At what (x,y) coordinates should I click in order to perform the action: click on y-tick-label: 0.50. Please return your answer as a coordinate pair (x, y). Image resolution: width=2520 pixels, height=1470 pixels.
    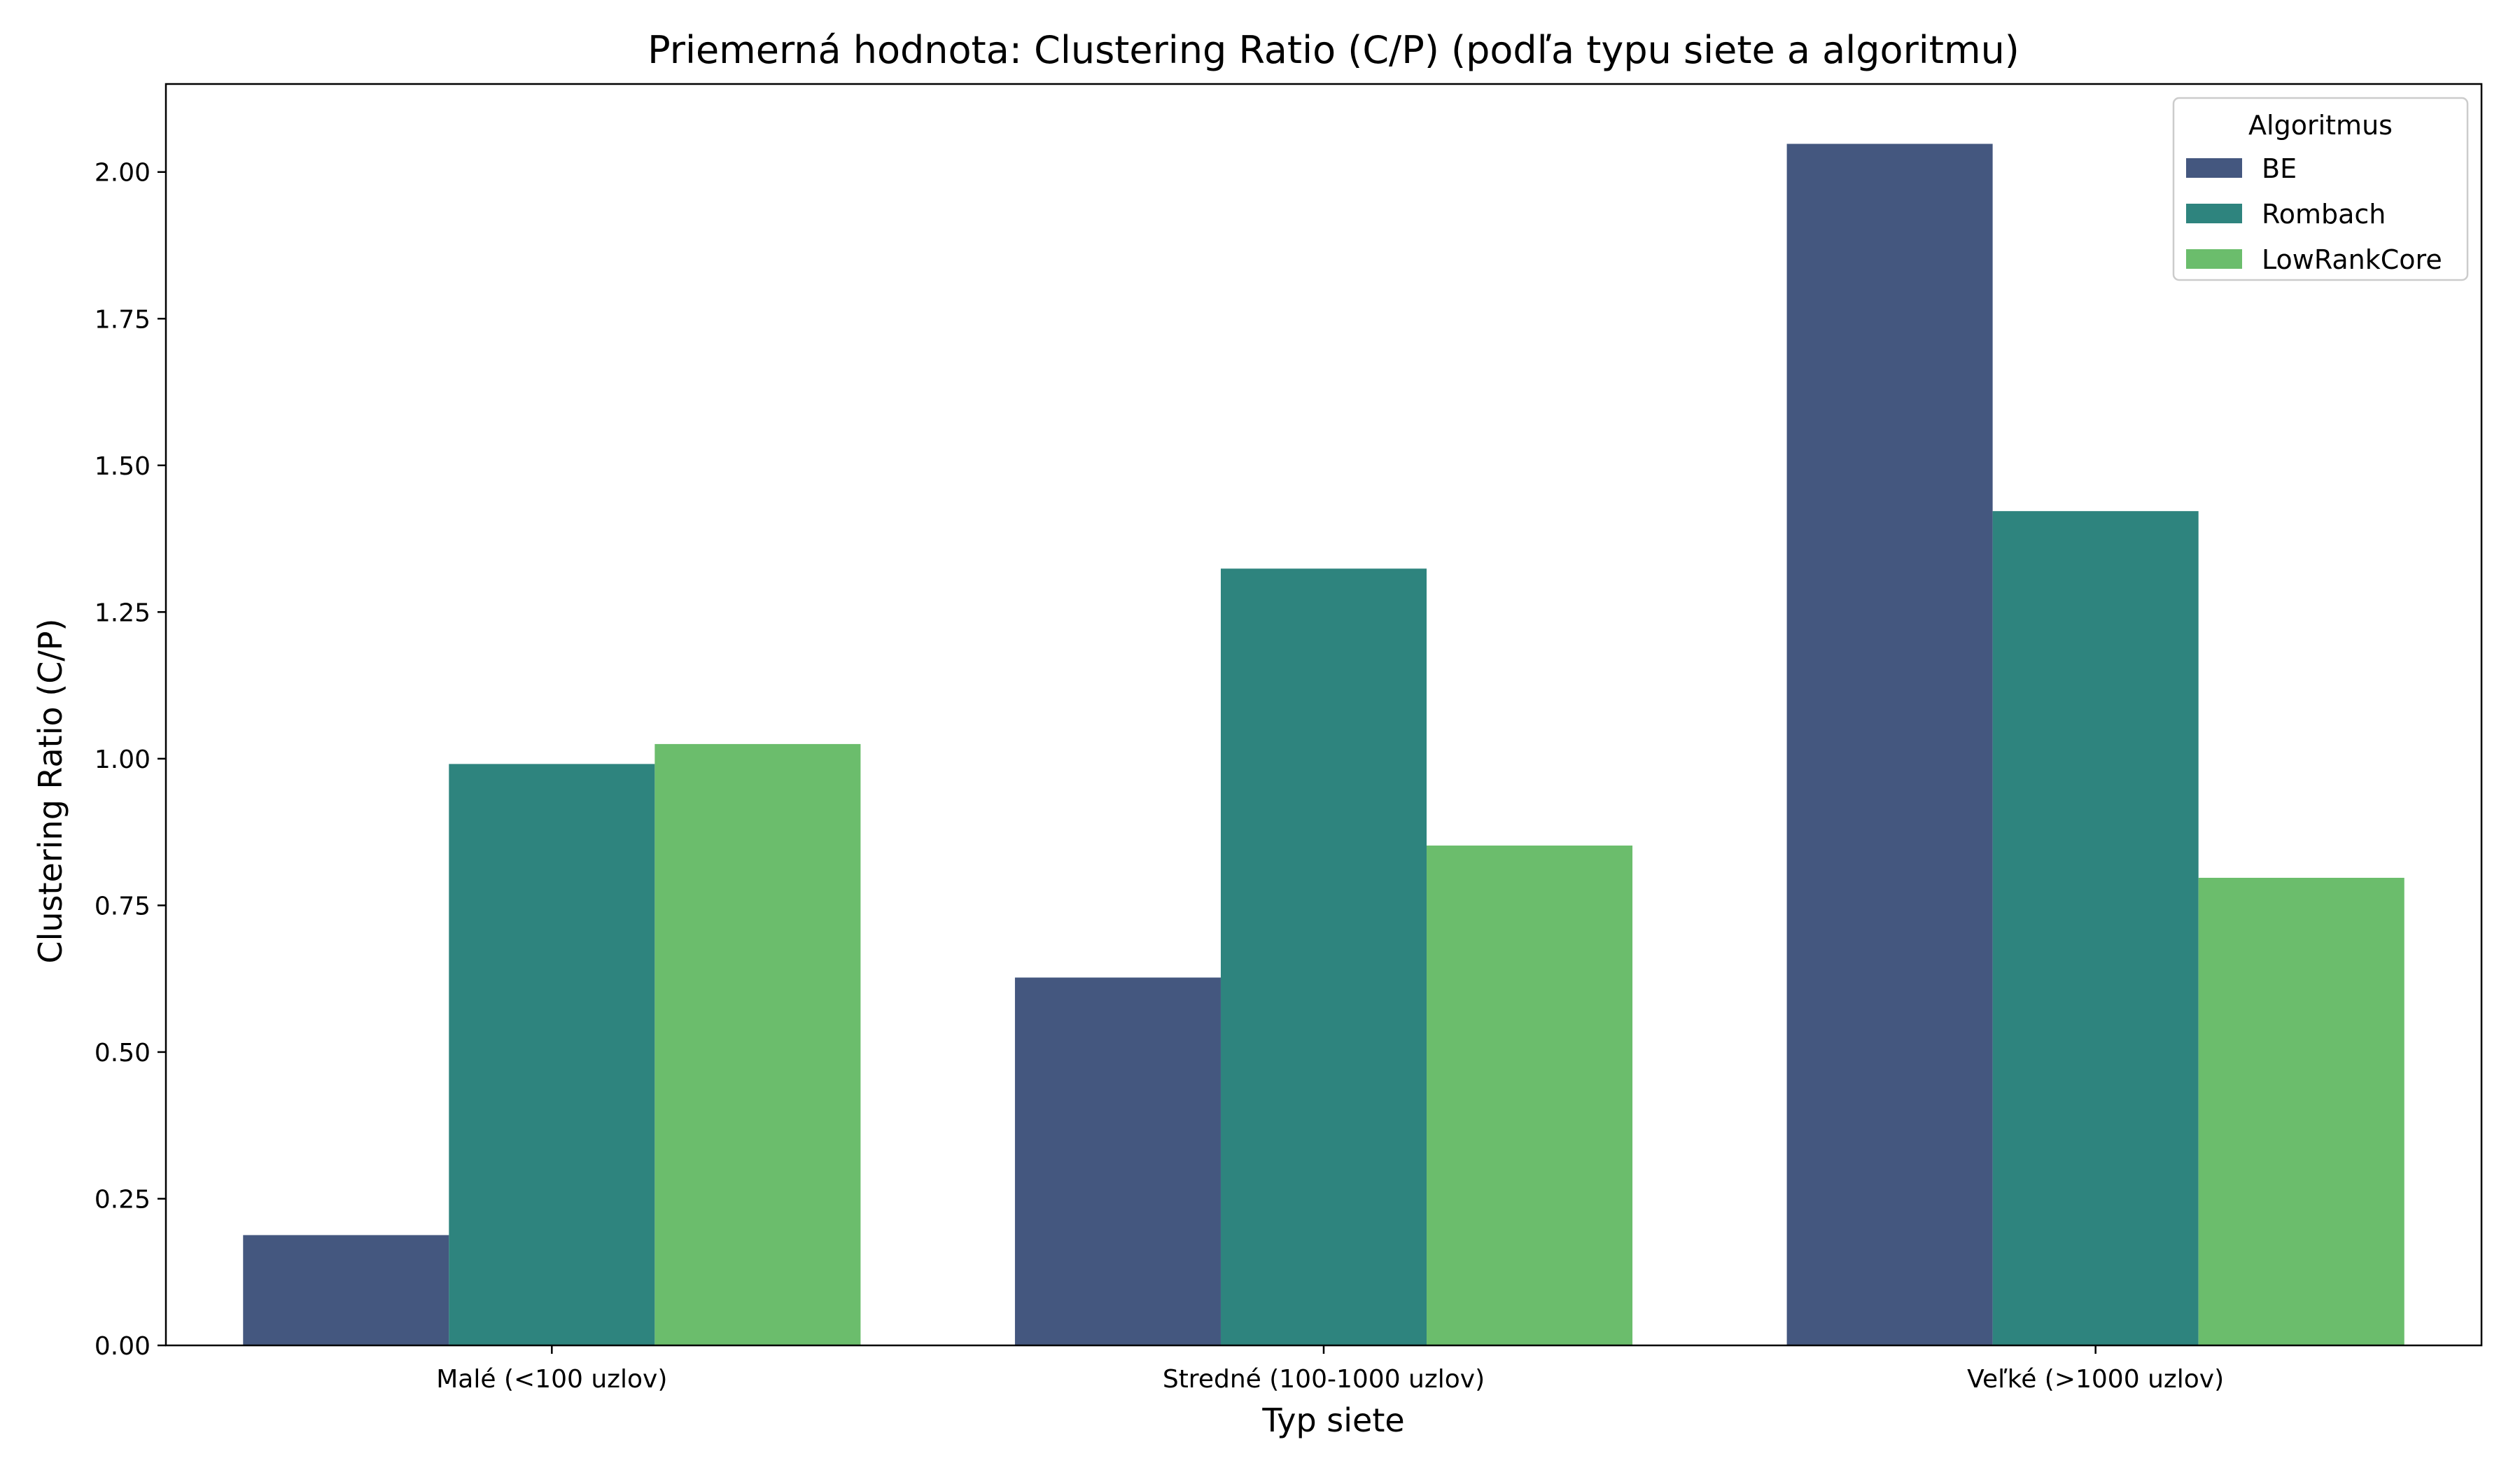
    Looking at the image, I should click on (122, 1053).